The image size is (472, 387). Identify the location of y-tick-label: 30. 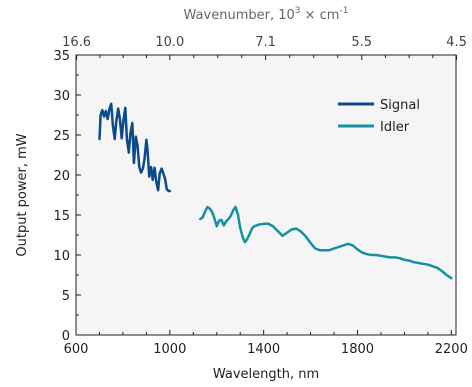
(61, 96).